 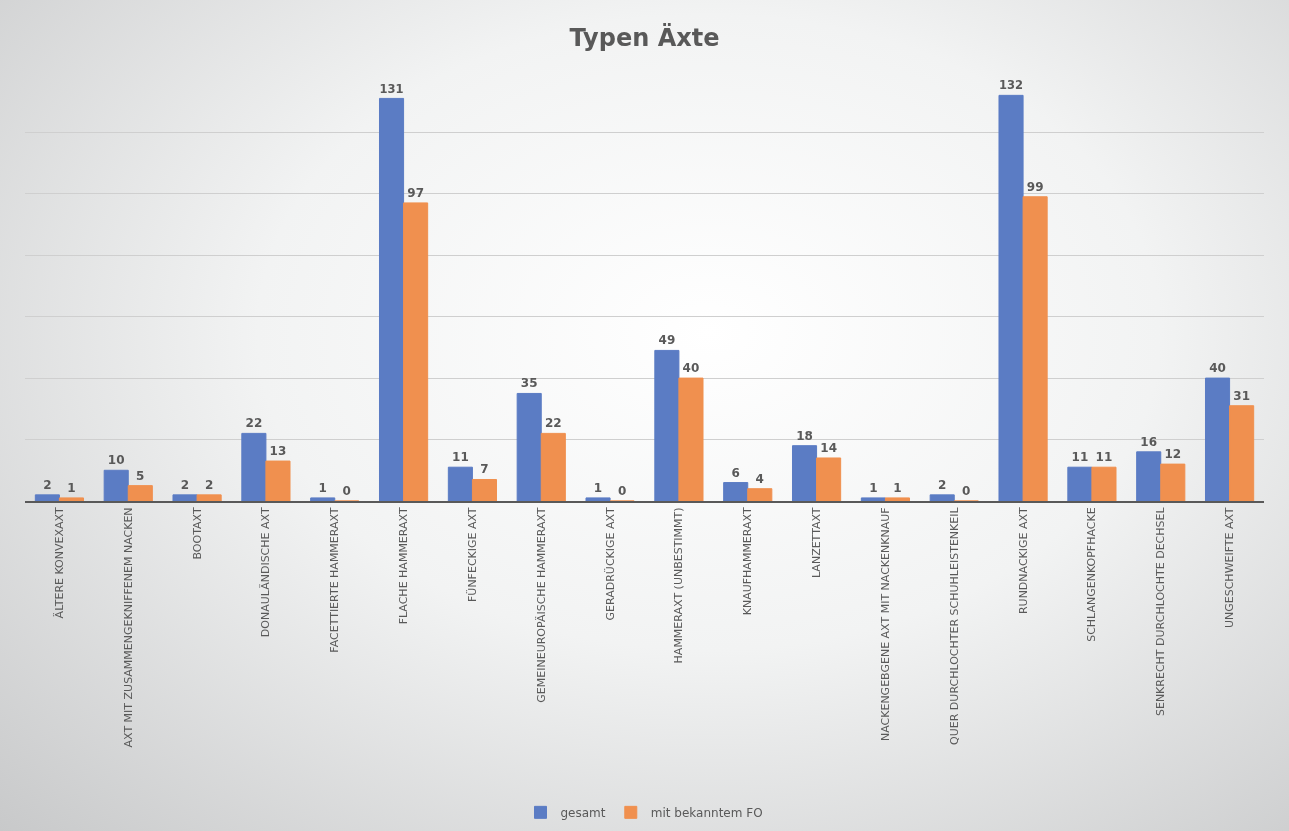 I want to click on data-label: 35, so click(x=529, y=383).